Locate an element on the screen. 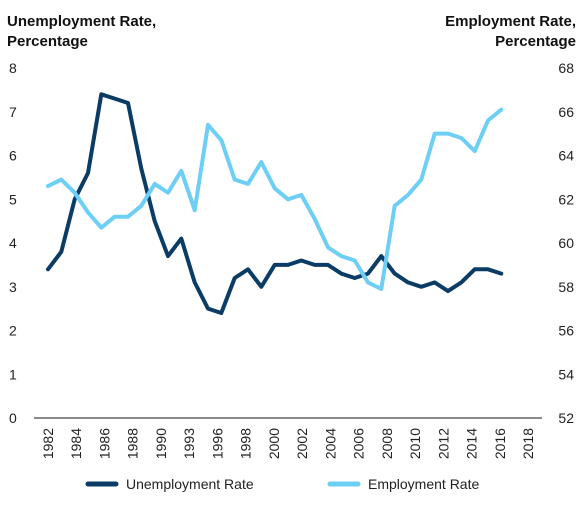  x-tick-label: 1988 is located at coordinates (133, 443).